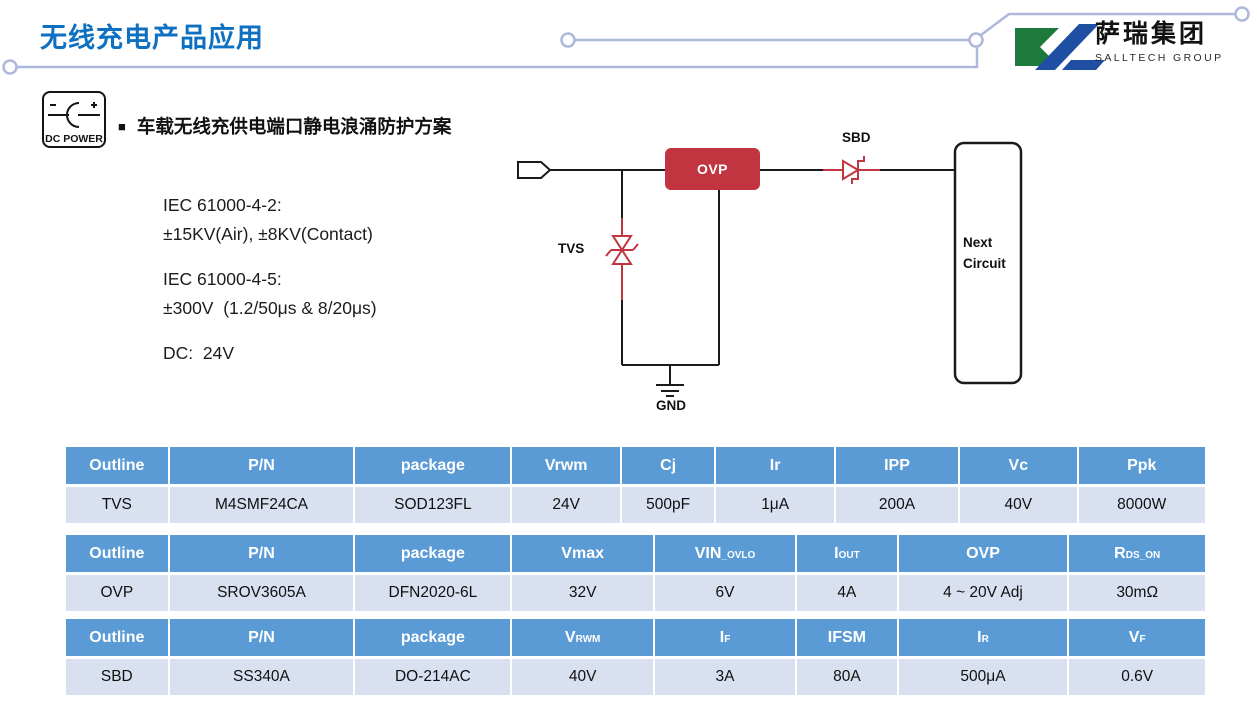 The image size is (1257, 705). What do you see at coordinates (74, 139) in the screenshot?
I see `dc-power-label: DC POWER` at bounding box center [74, 139].